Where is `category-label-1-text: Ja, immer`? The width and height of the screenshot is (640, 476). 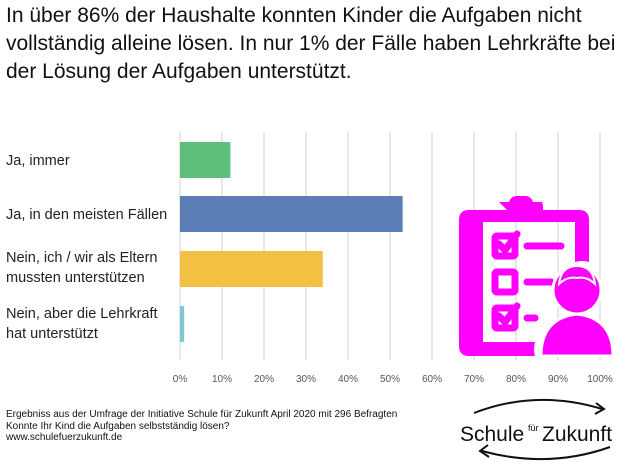
category-label-1-text: Ja, immer is located at coordinates (38, 161).